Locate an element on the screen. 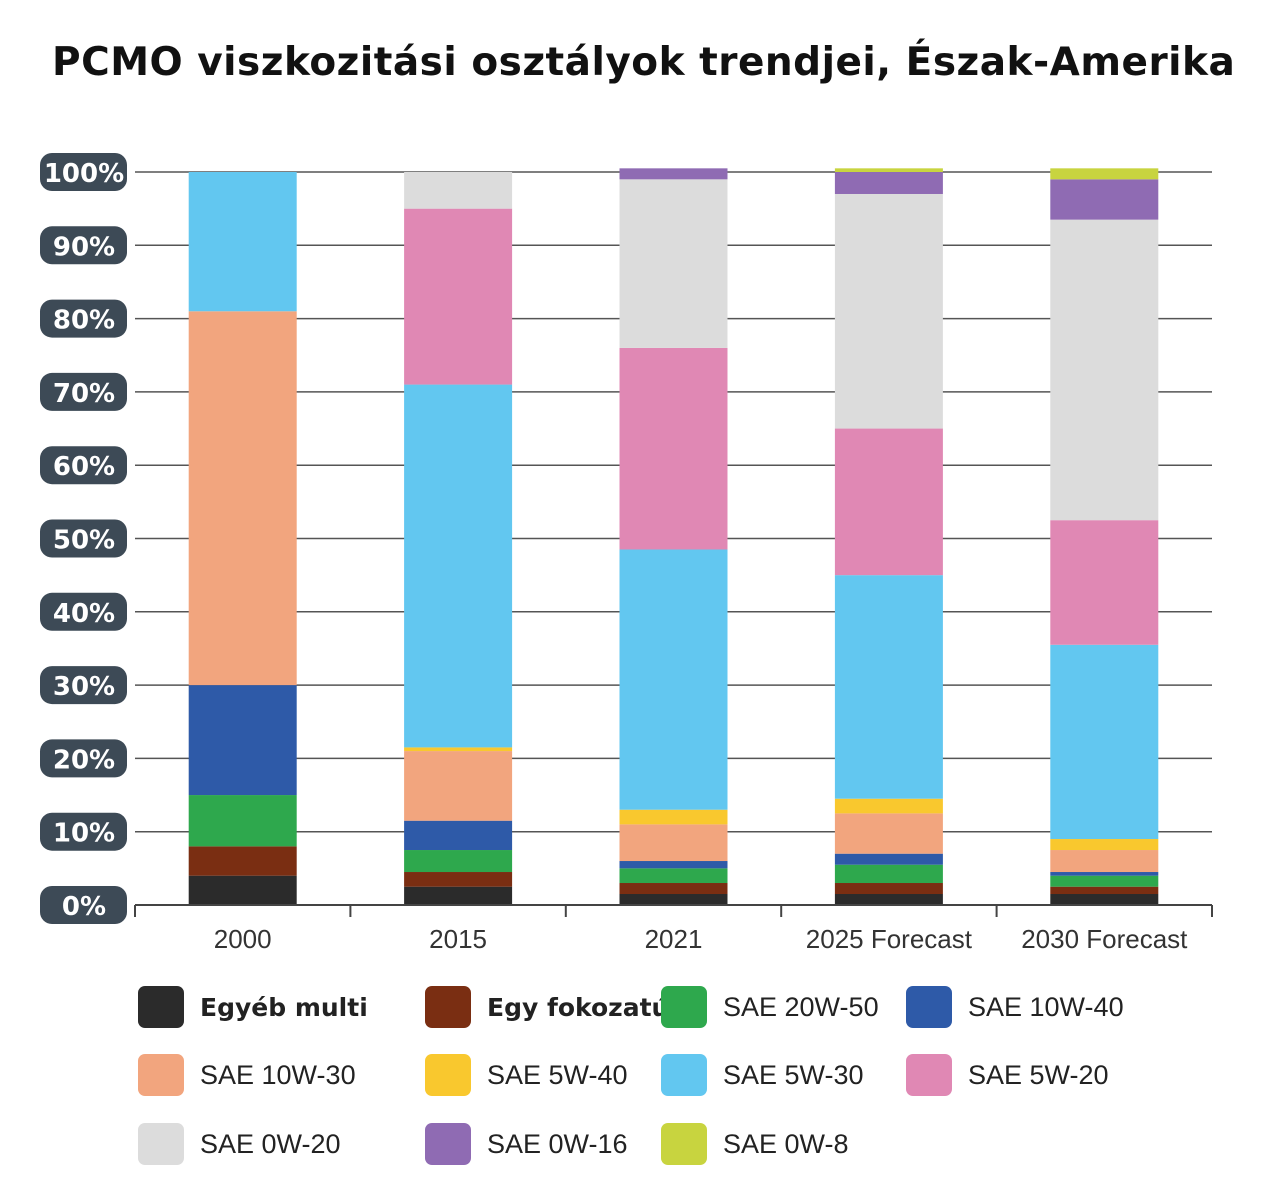  legend-item: SAE 0W-16 is located at coordinates (526, 1144).